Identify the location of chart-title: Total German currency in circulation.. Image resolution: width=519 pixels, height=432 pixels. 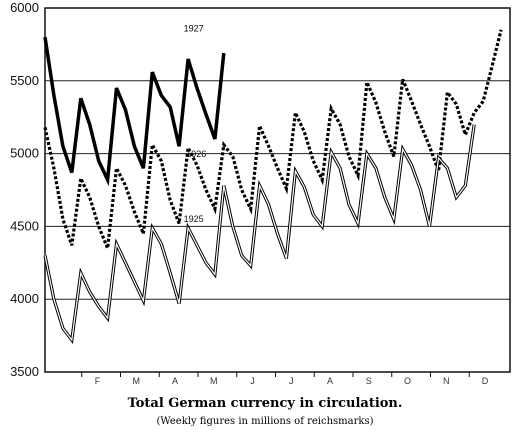
(265, 403).